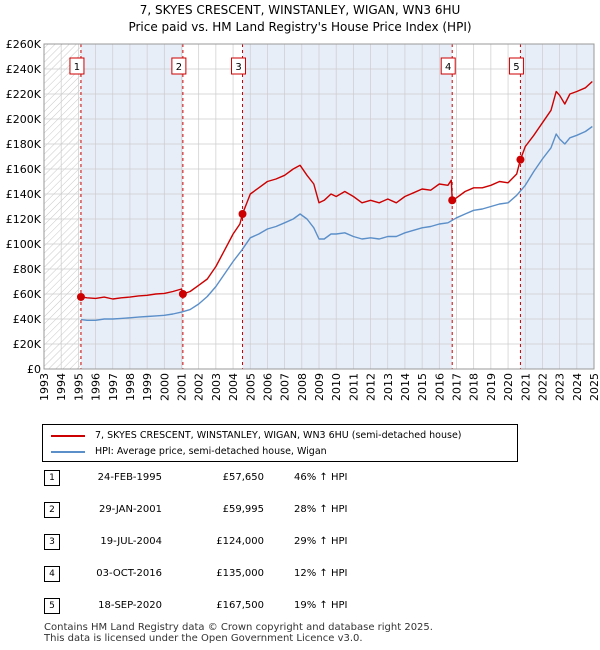 Image resolution: width=600 pixels, height=650 pixels. I want to click on sale-label-text: 4, so click(448, 67).